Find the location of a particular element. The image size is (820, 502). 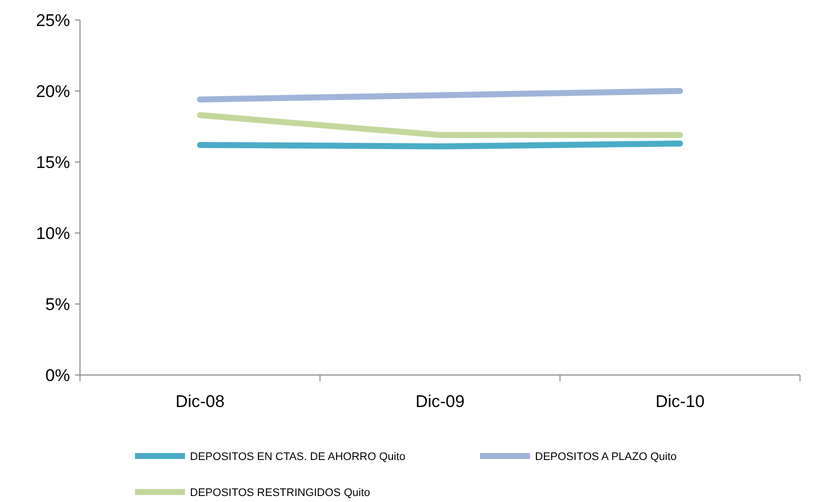

y-tick-label: 20% is located at coordinates (53, 91).